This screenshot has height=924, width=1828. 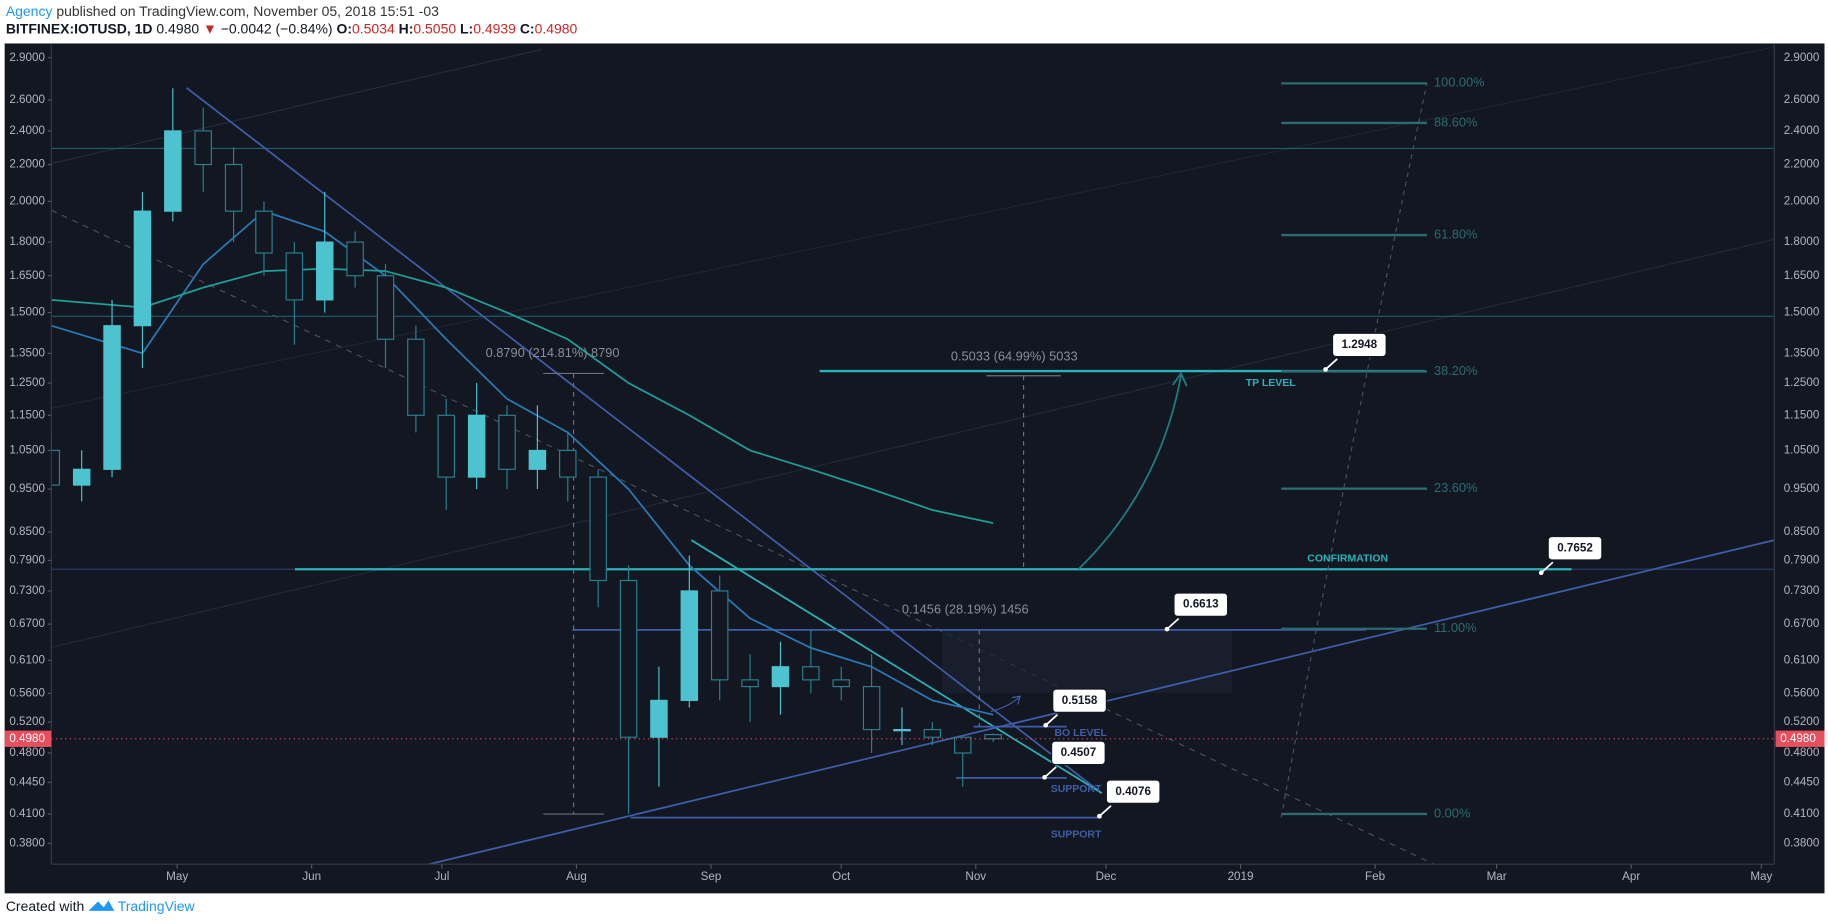 I want to click on callout-label: 0.4507, so click(x=1079, y=752).